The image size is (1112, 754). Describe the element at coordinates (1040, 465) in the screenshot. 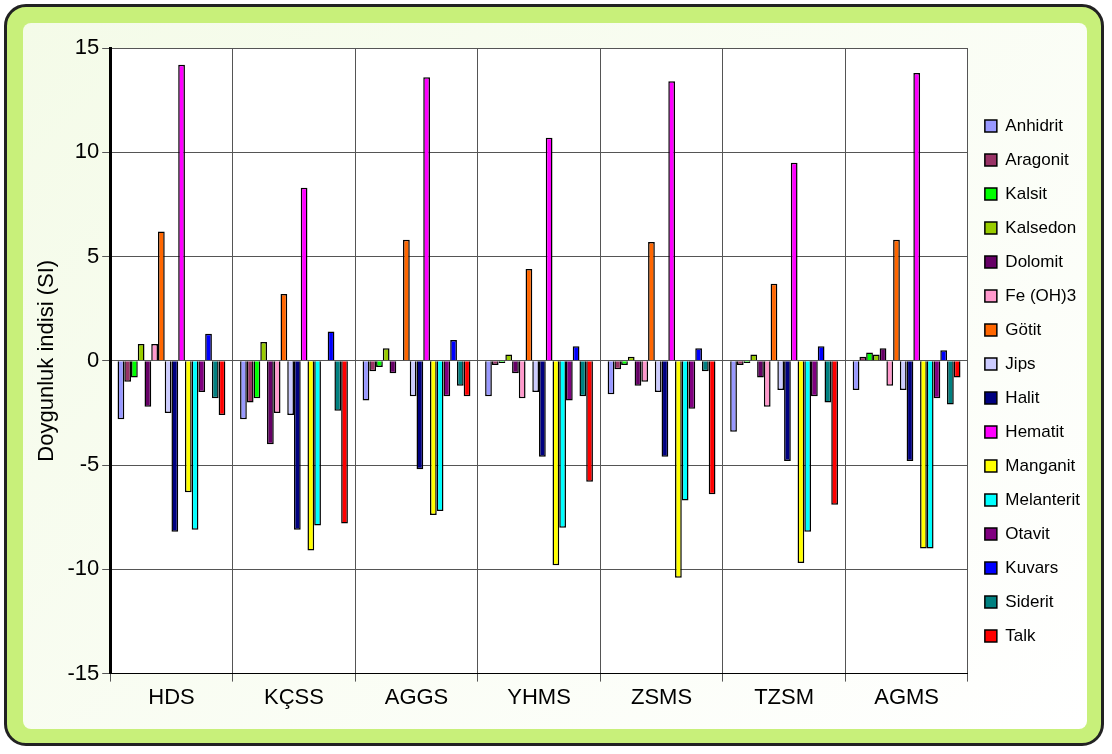

I see `legend-label: Manganit` at that location.